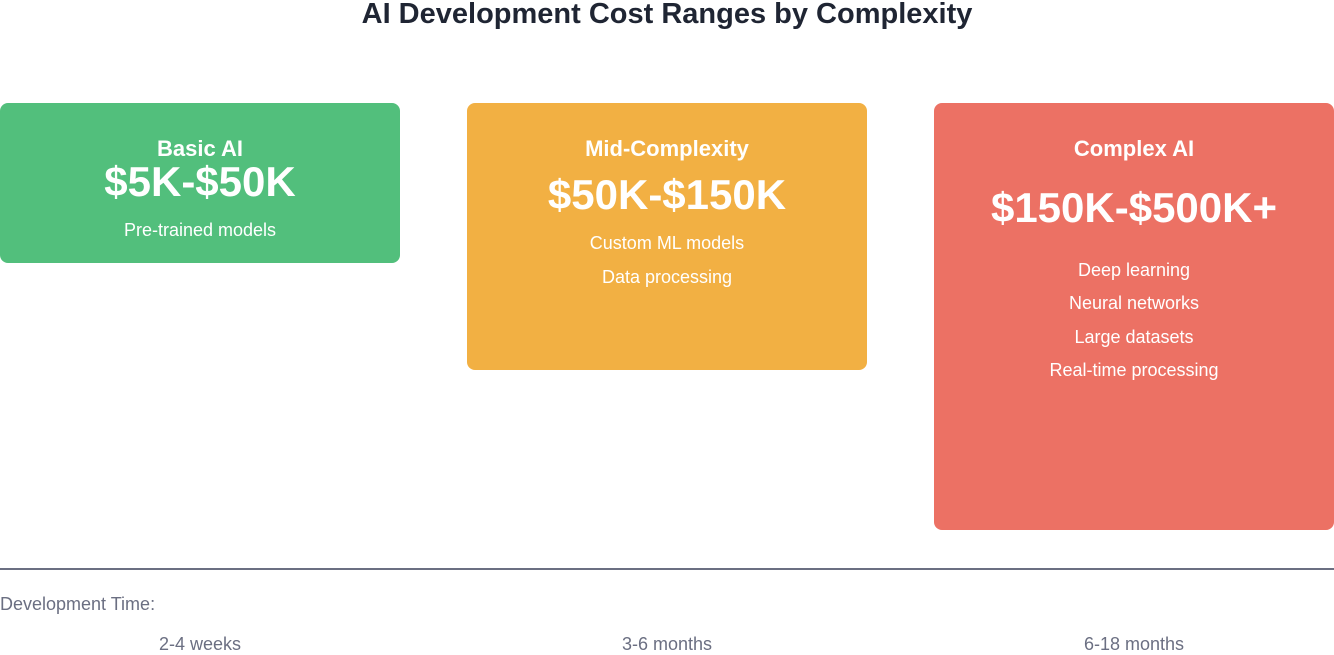 The width and height of the screenshot is (1334, 655). I want to click on tier-price: $5K-$50K, so click(200, 181).